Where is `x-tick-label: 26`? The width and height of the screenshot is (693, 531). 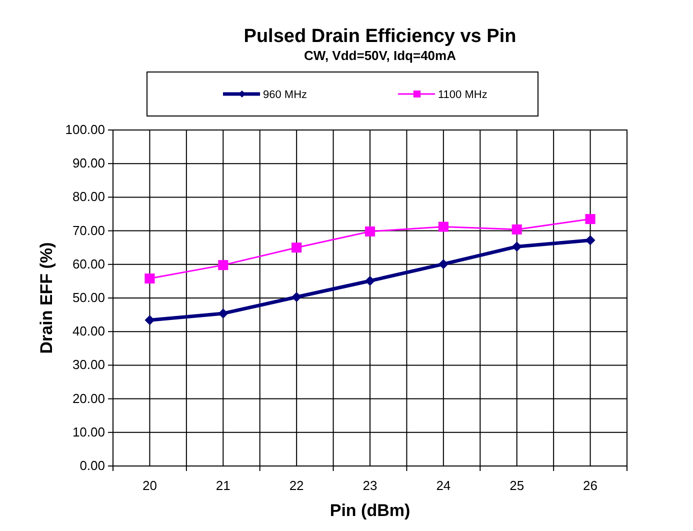
x-tick-label: 26 is located at coordinates (590, 485).